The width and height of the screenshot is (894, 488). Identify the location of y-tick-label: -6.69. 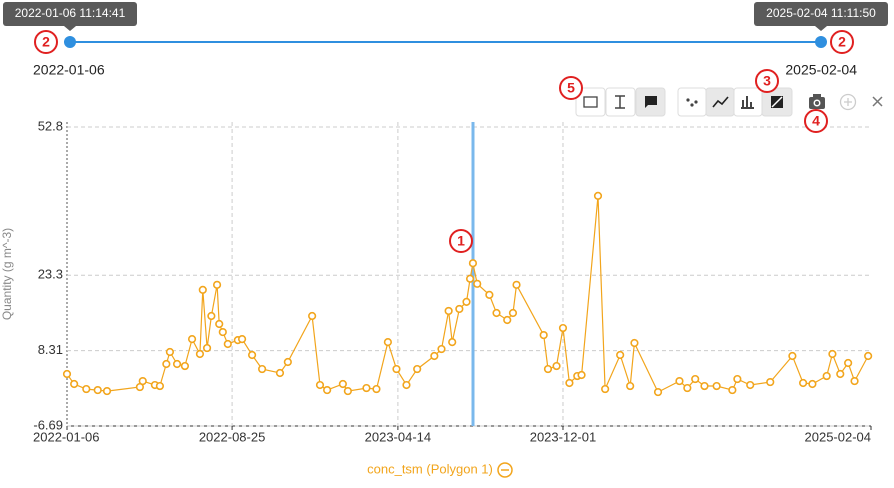
(48, 424).